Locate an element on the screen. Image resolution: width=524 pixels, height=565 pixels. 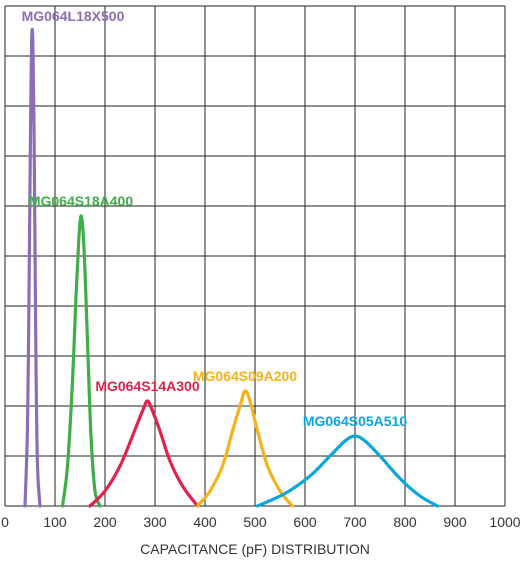
x-tick-label: 100 is located at coordinates (55, 522).